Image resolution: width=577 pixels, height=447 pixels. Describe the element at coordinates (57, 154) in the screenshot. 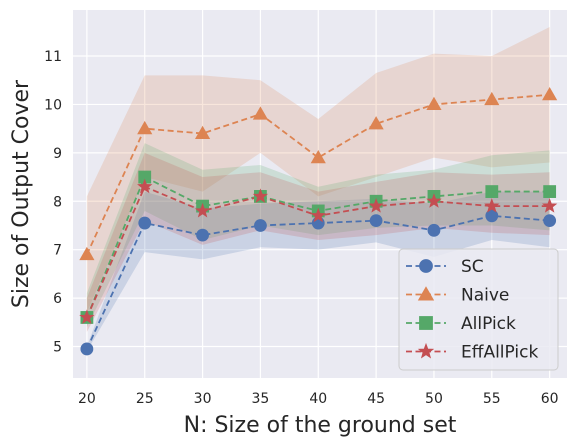

I see `y-tick-label: 9` at that location.